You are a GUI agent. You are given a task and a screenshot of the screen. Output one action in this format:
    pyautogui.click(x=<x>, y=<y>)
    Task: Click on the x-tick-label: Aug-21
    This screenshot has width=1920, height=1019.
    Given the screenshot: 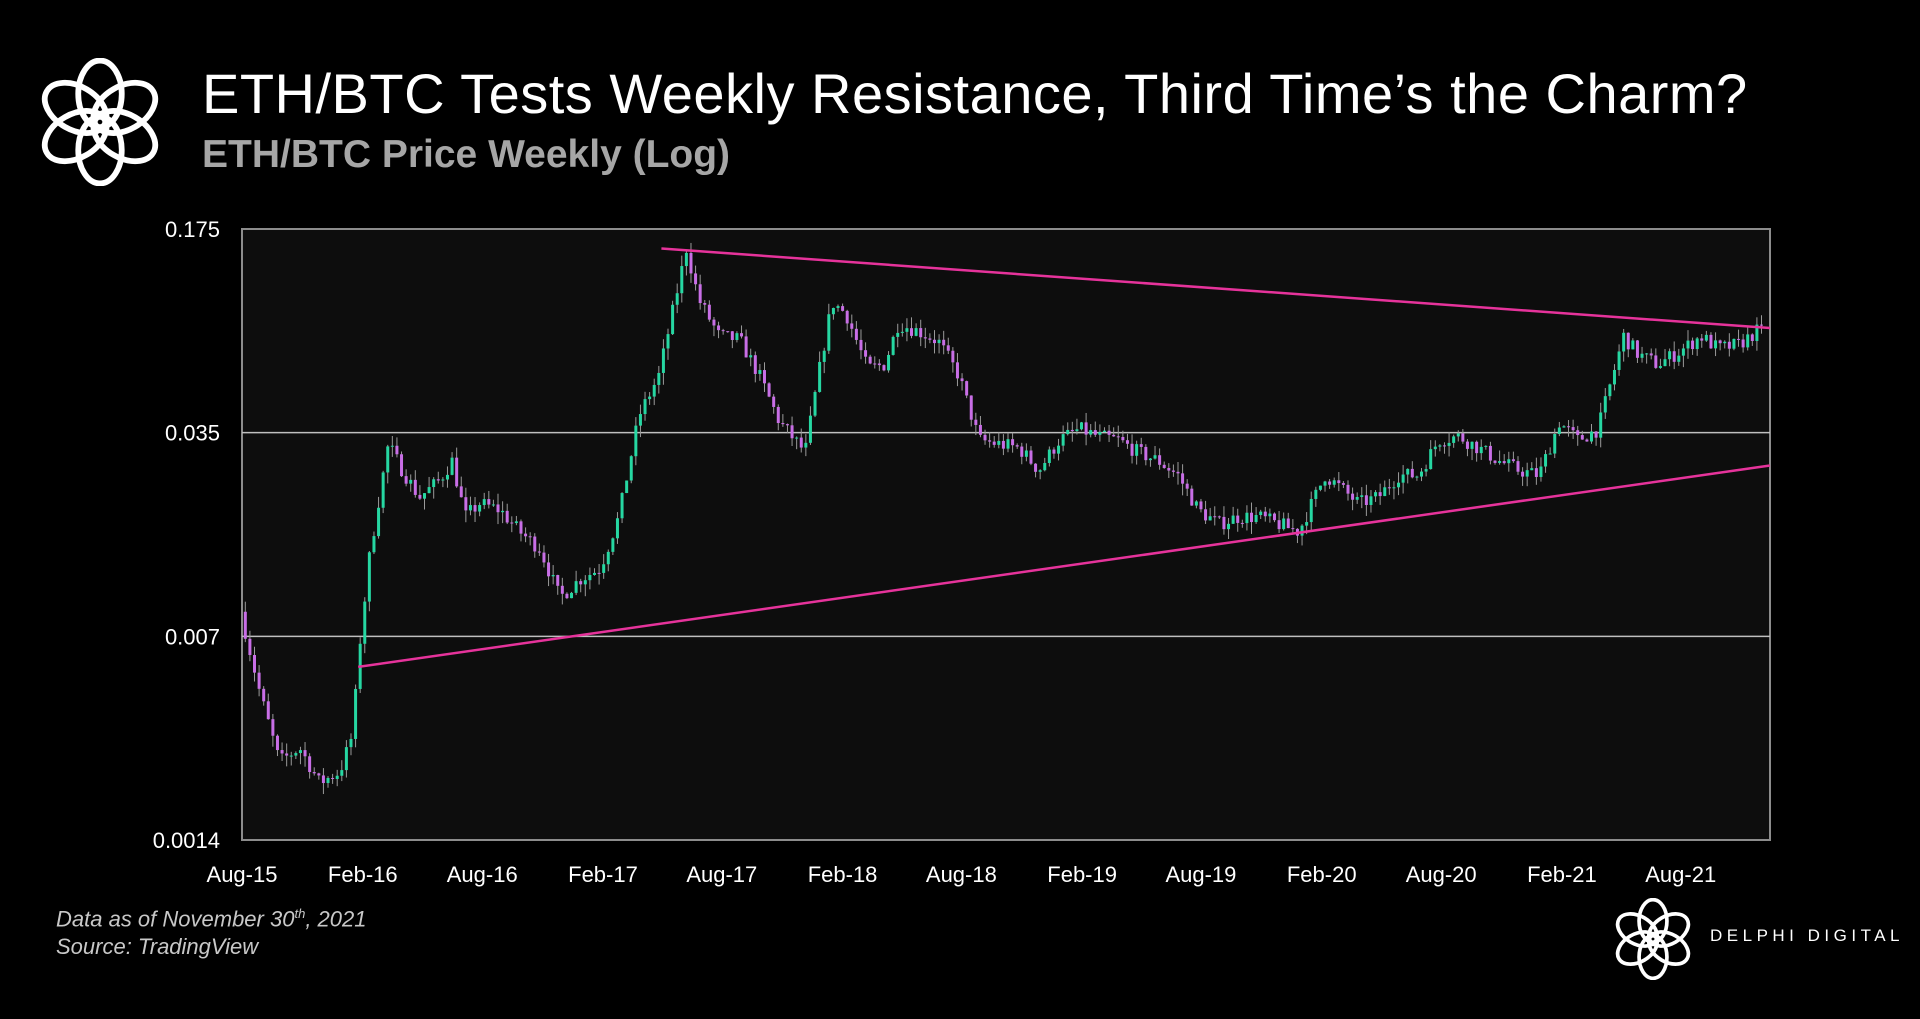 What is the action you would take?
    pyautogui.click(x=1680, y=874)
    